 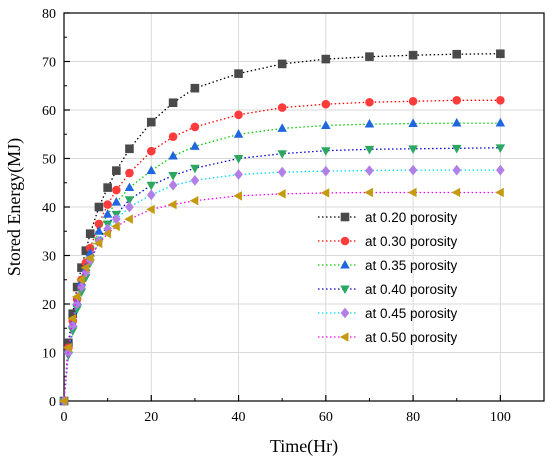 I want to click on legend-item: at 0.35 porosity, so click(x=388, y=265).